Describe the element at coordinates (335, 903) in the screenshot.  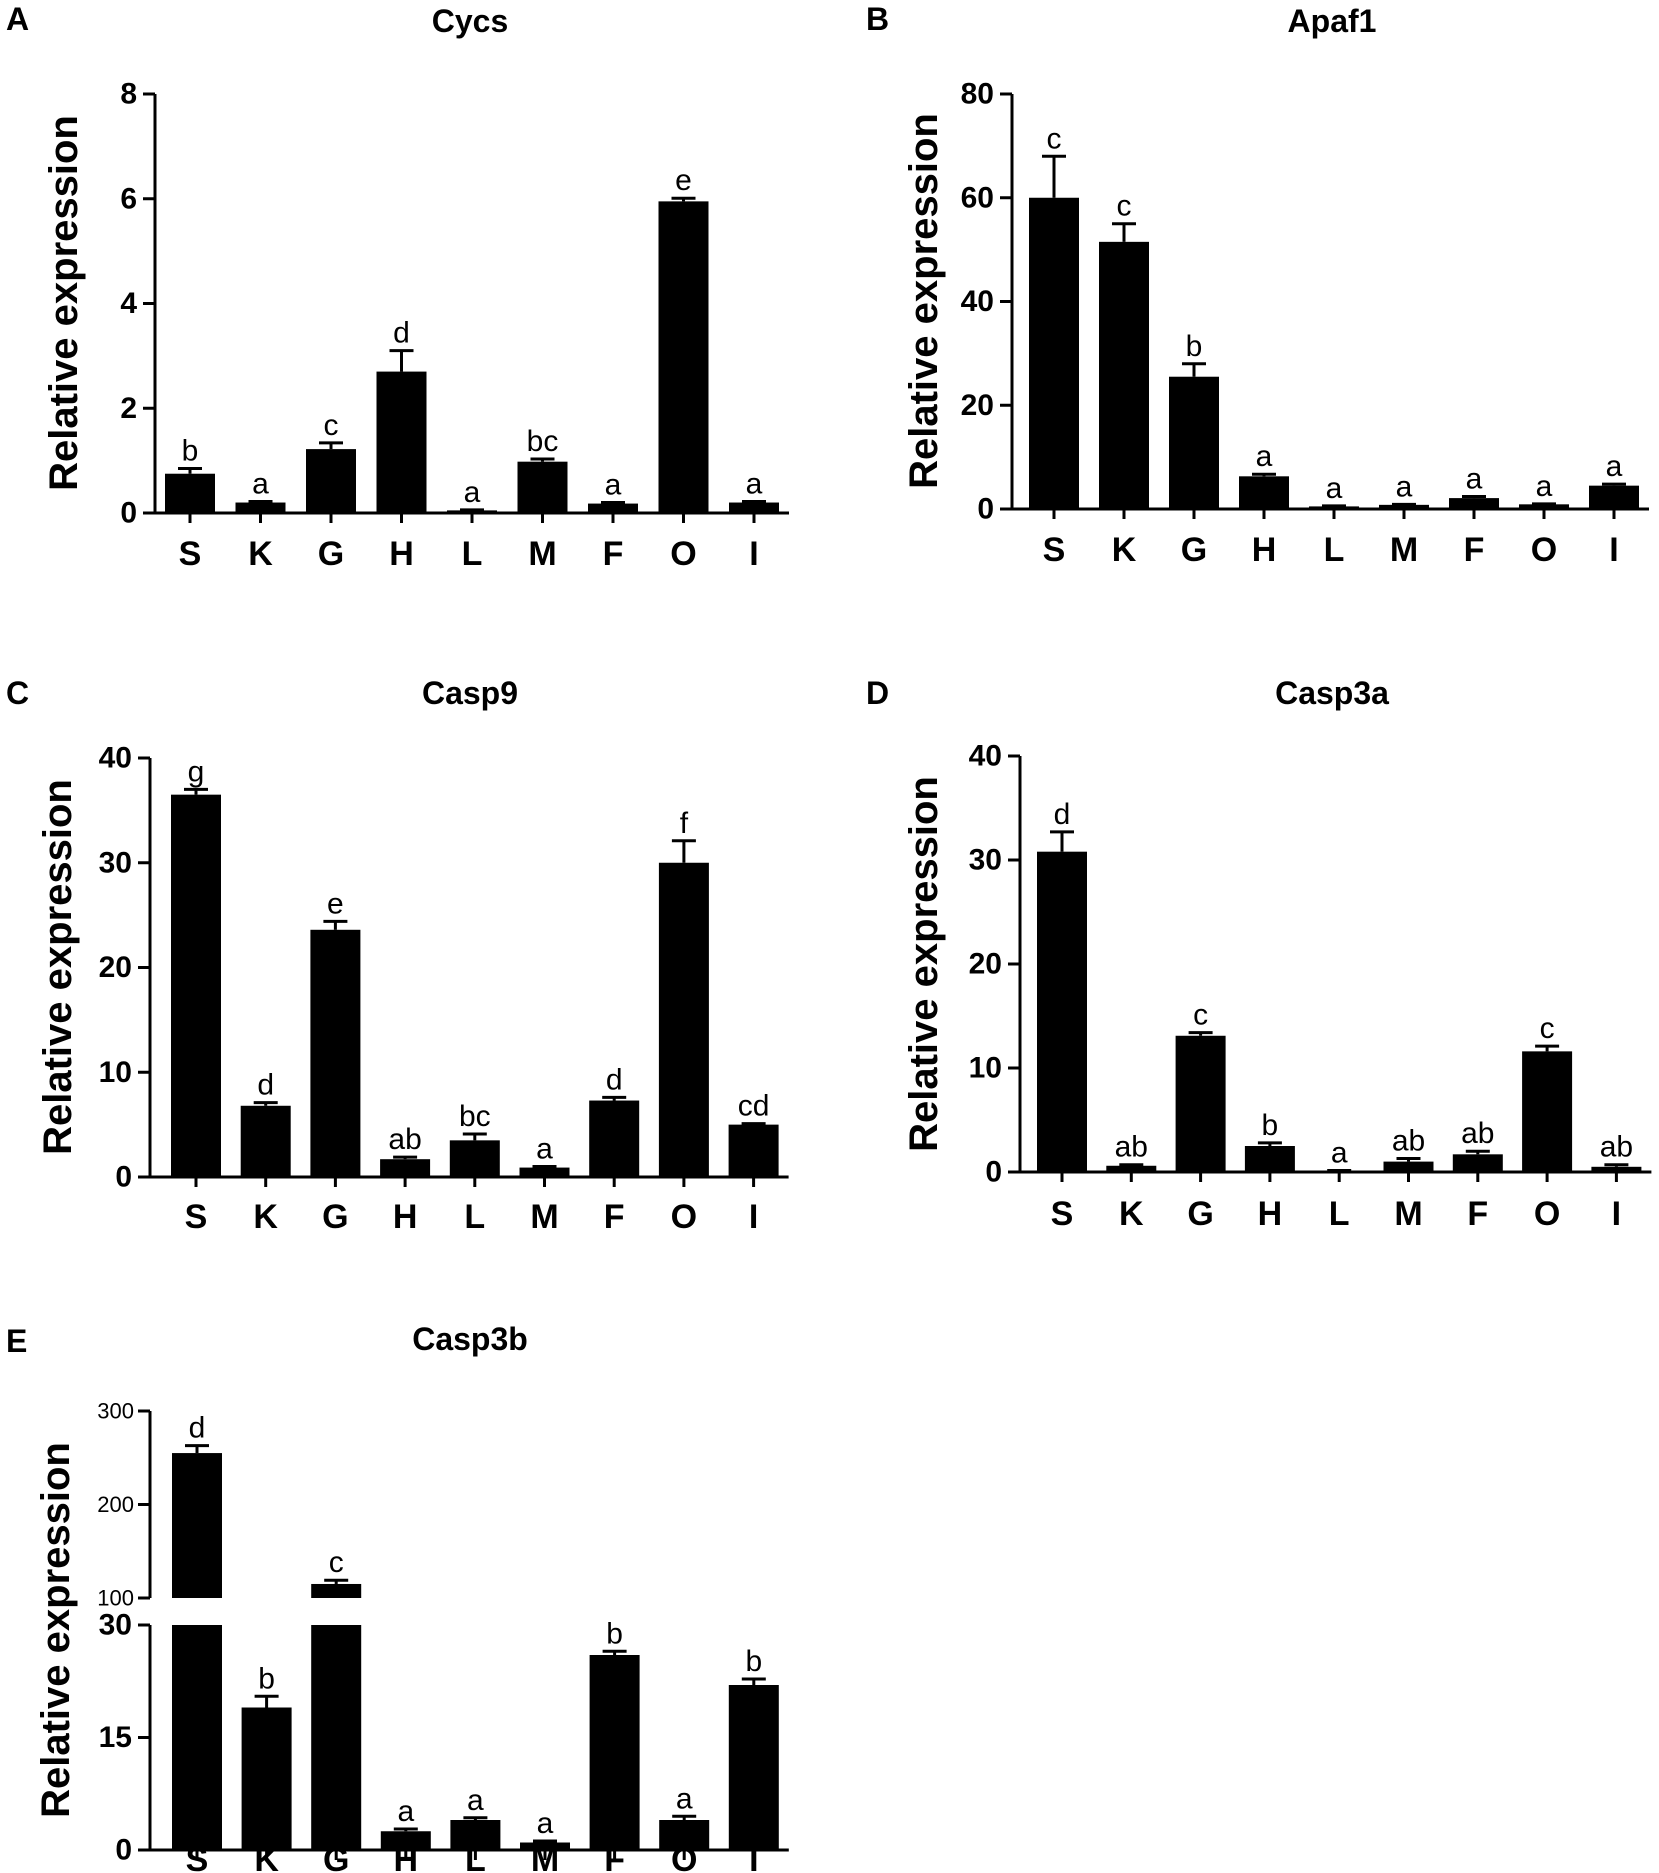
I see `significance-label: e` at that location.